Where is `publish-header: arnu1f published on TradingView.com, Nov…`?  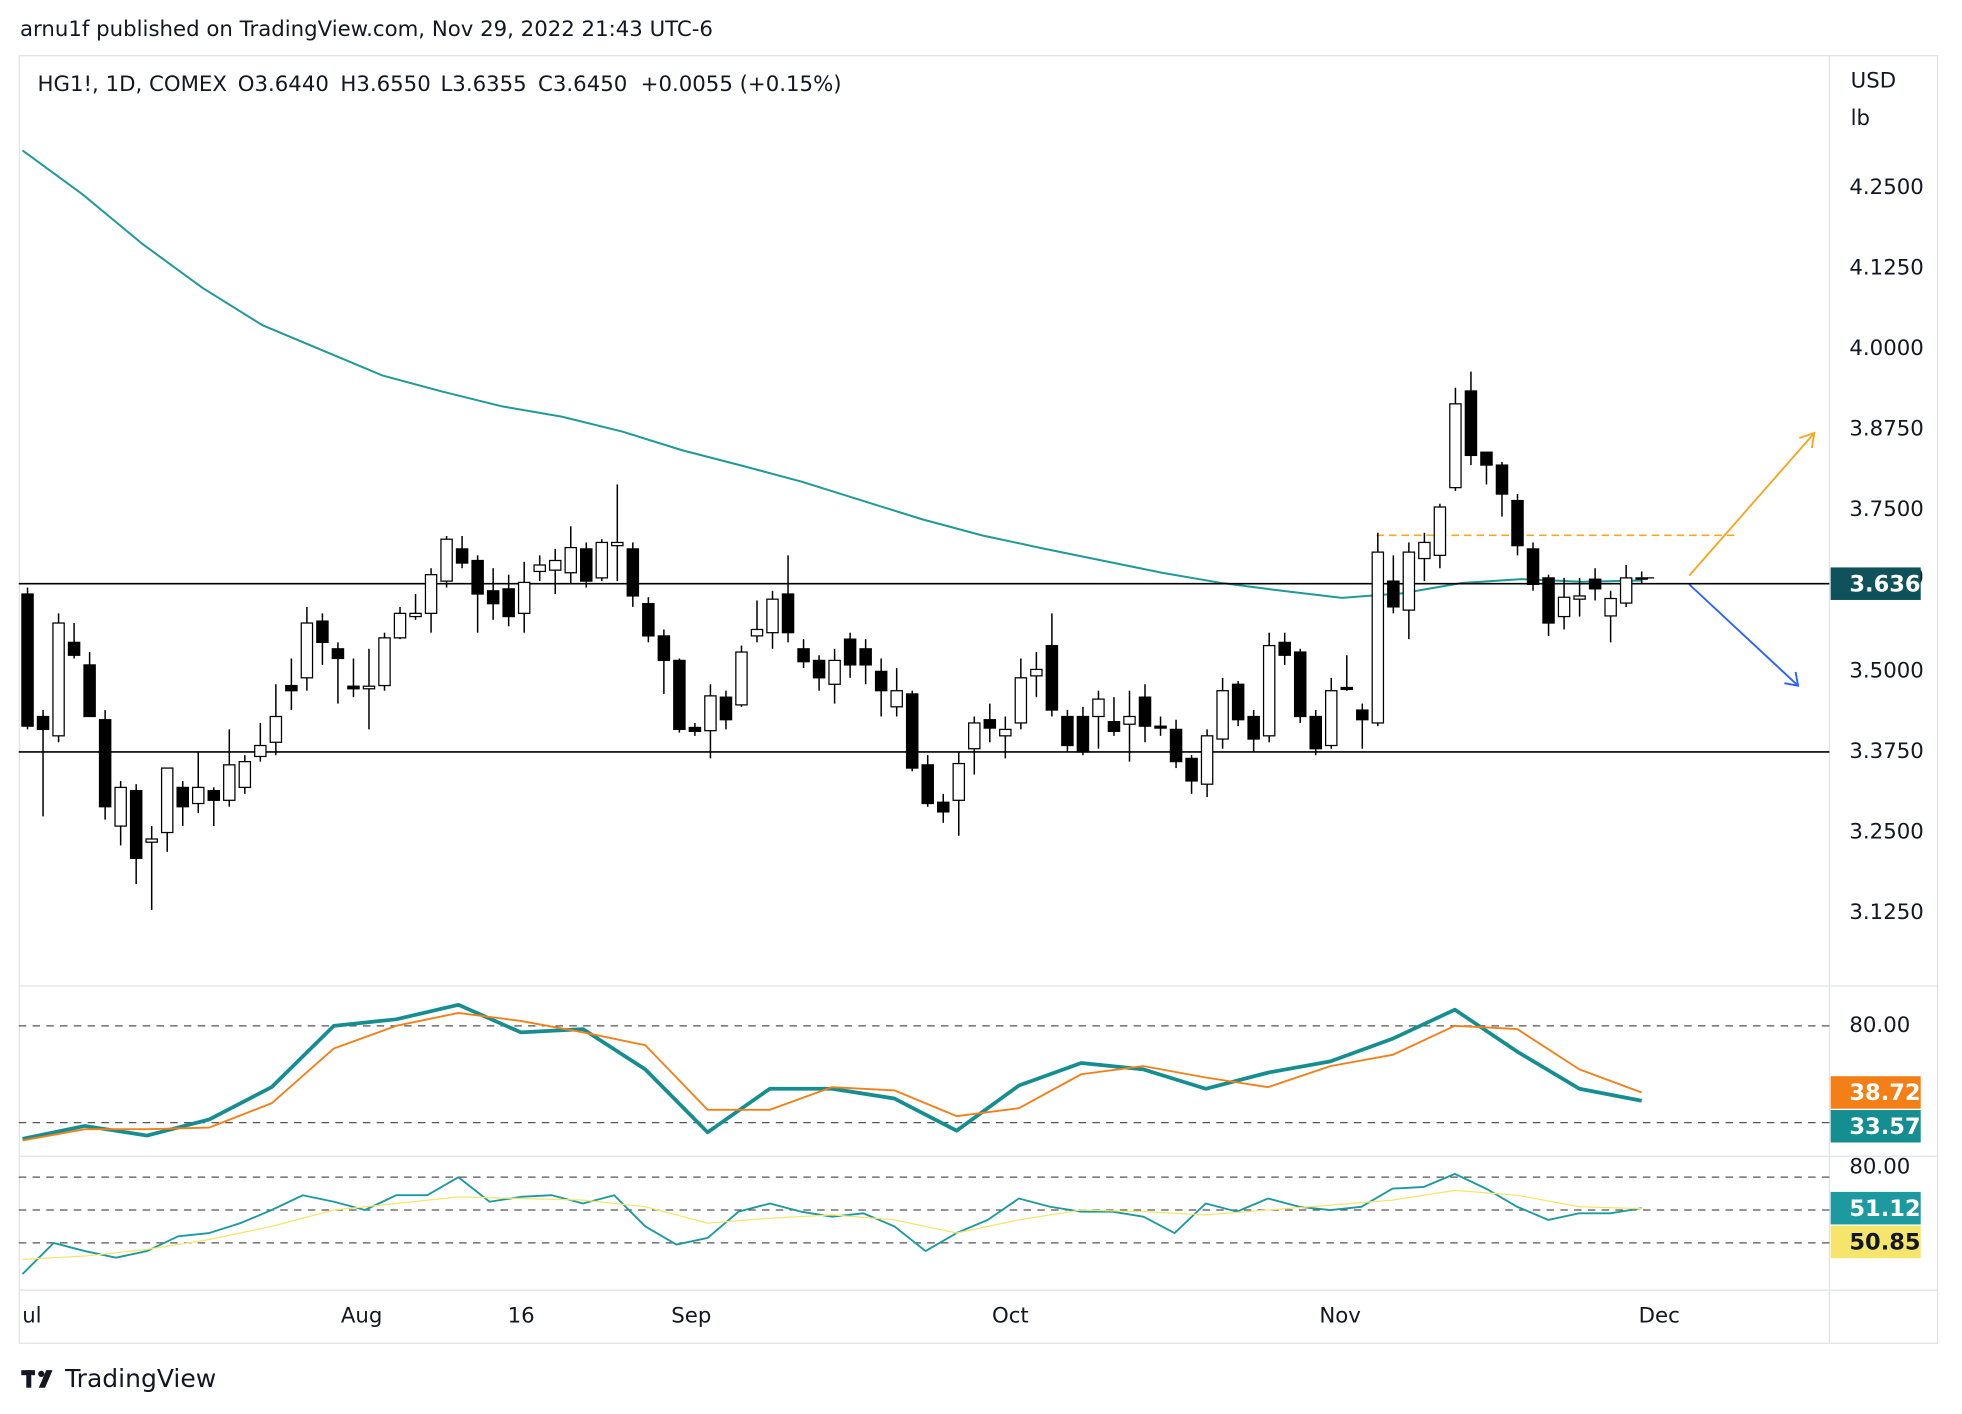 publish-header: arnu1f published on TradingView.com, Nov… is located at coordinates (366, 29).